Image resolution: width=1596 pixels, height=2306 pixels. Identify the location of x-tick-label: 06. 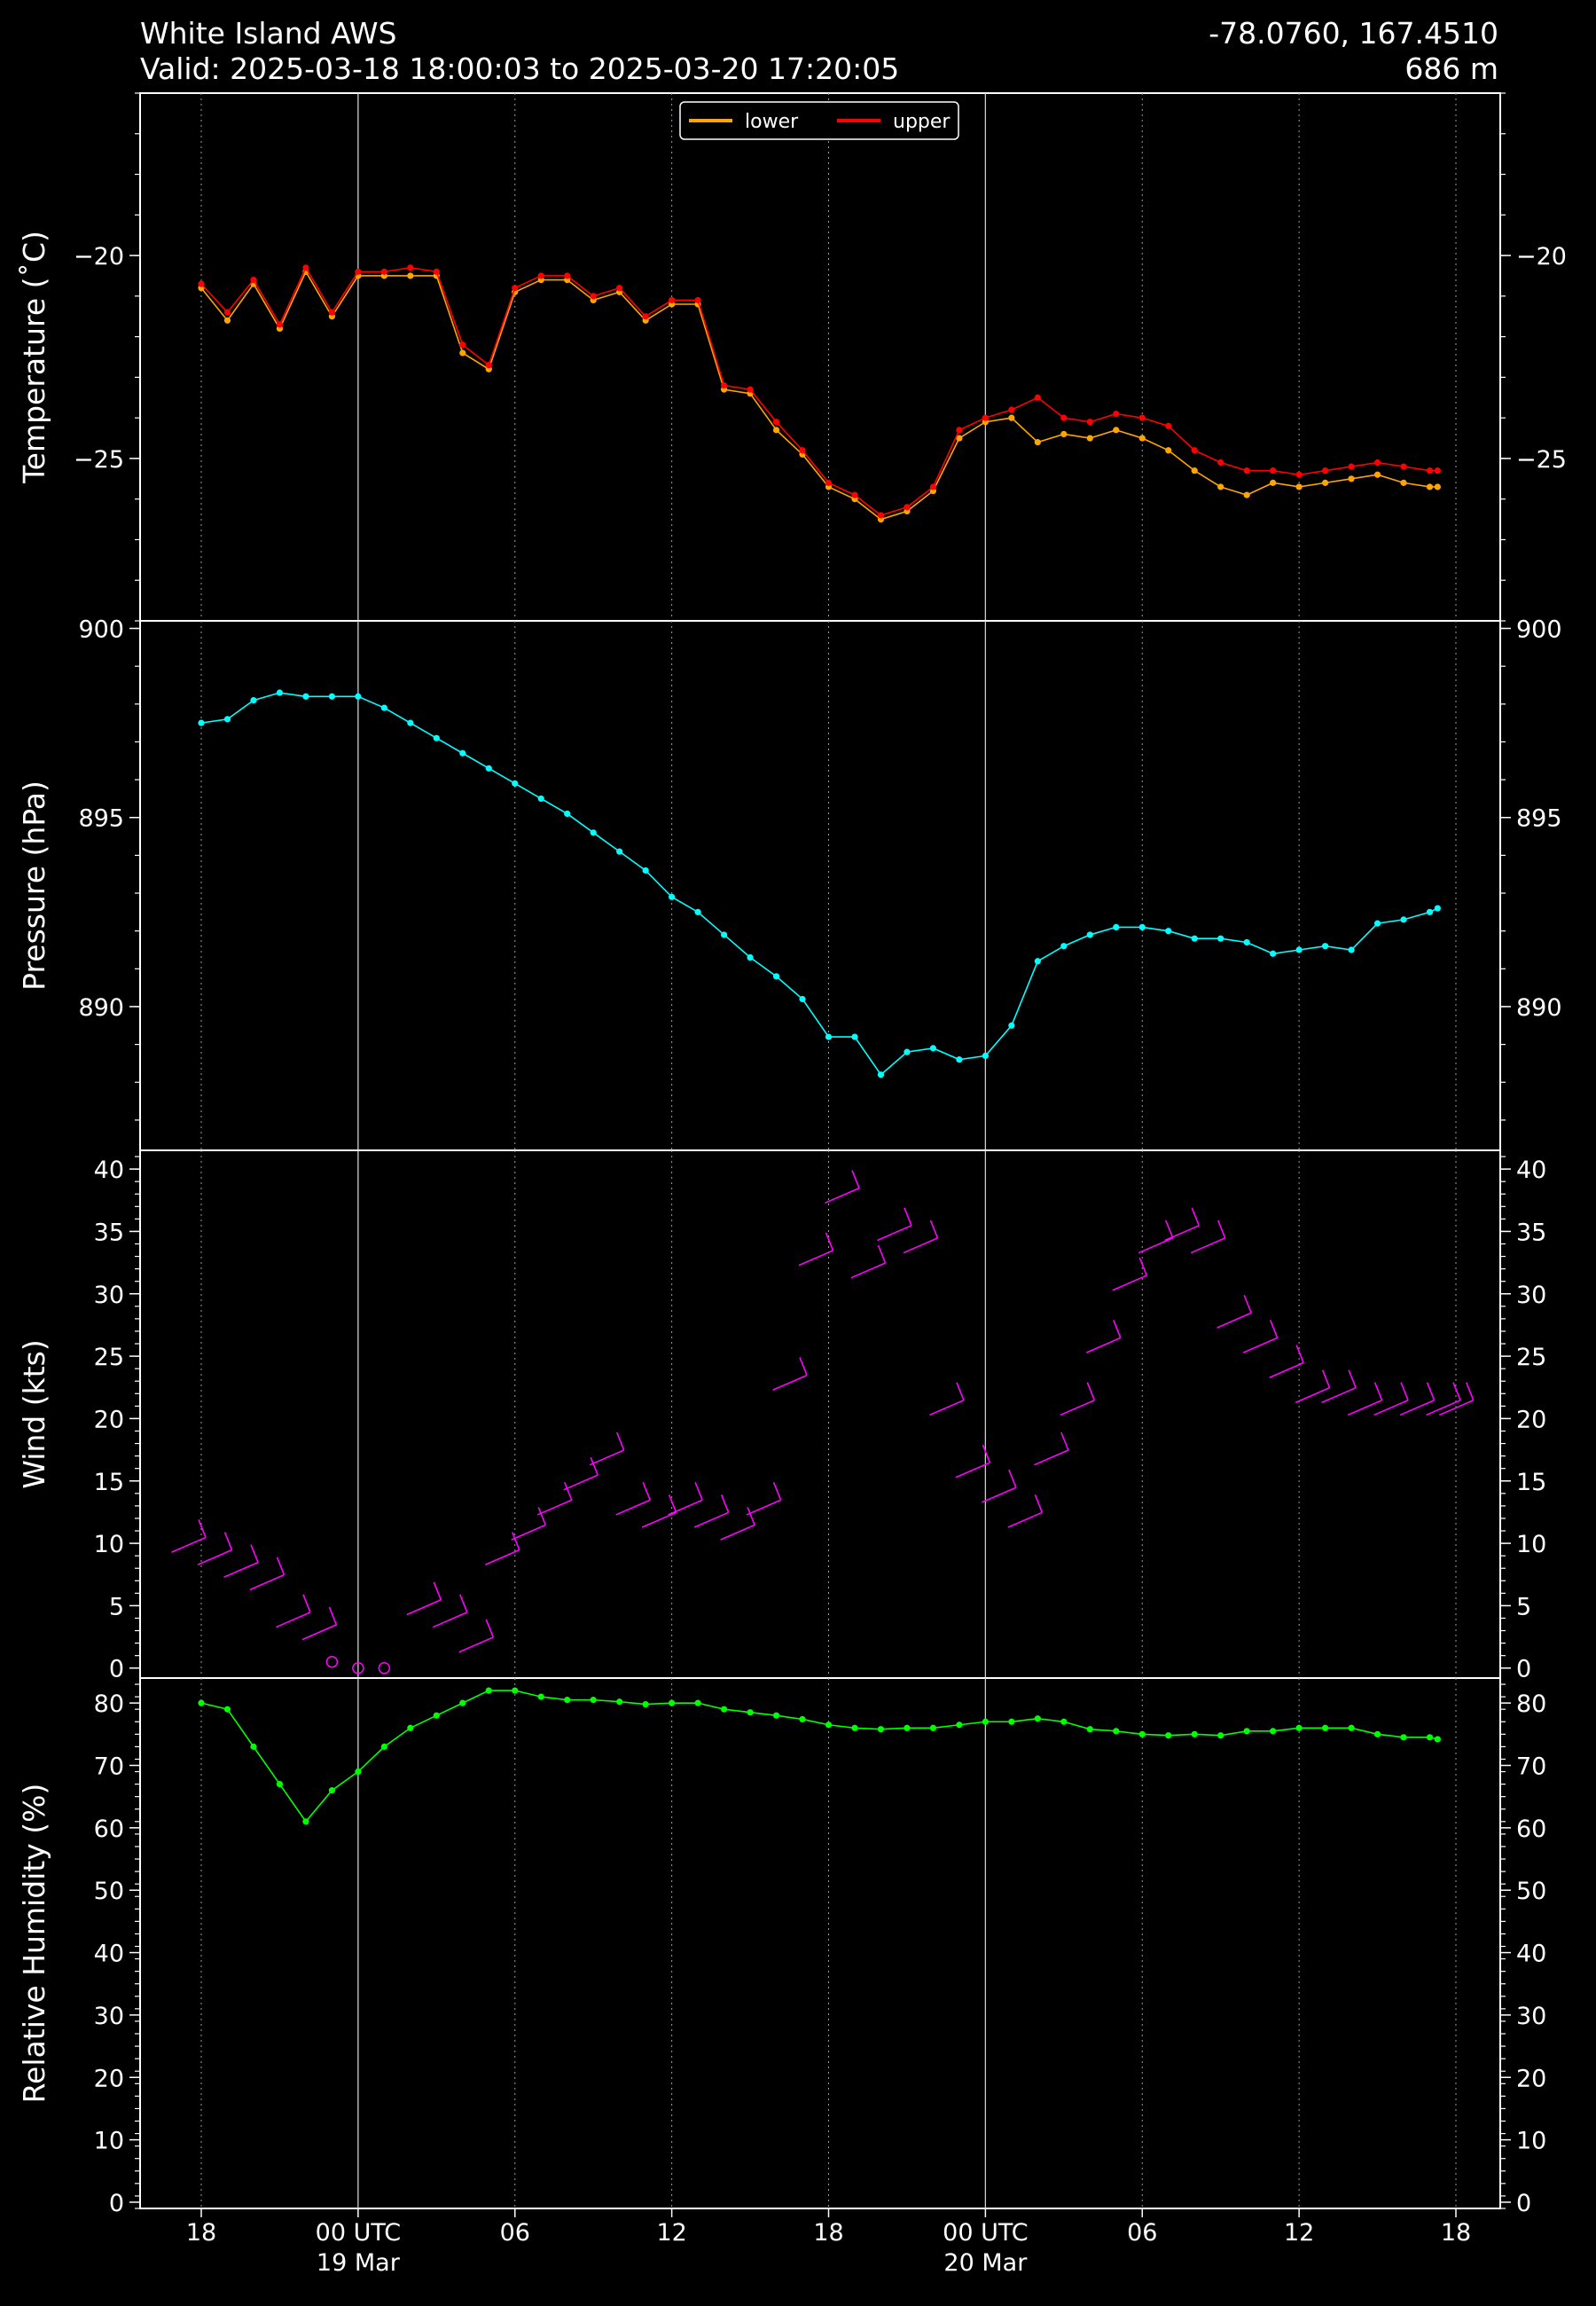
(515, 2233).